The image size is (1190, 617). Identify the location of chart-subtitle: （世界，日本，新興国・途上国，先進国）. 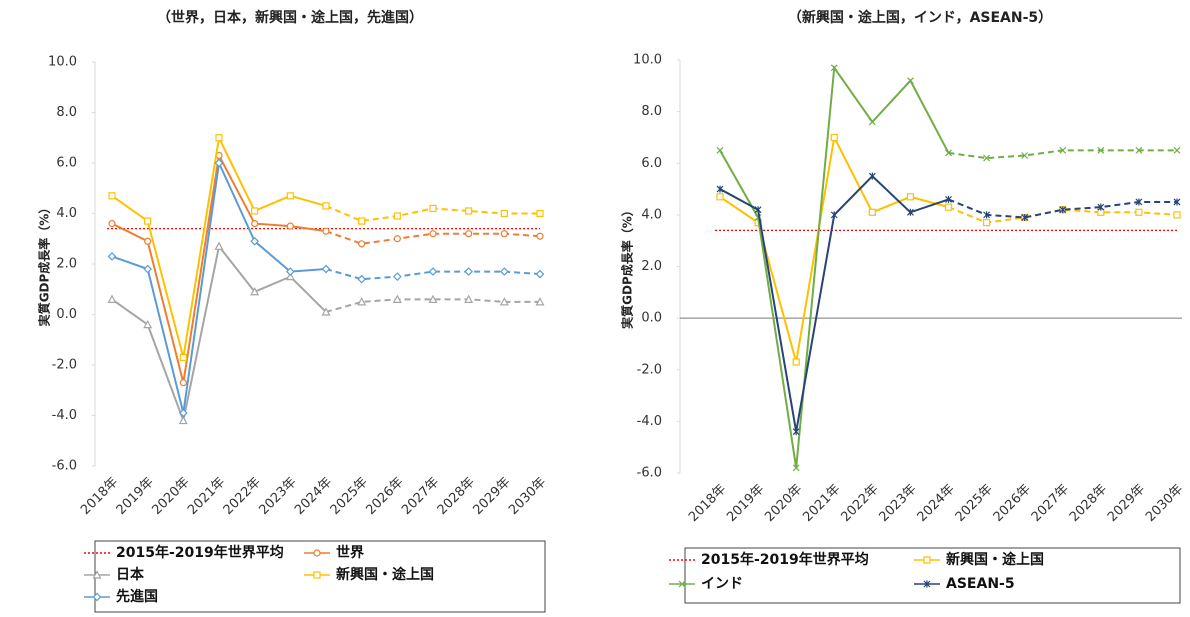
(290, 17).